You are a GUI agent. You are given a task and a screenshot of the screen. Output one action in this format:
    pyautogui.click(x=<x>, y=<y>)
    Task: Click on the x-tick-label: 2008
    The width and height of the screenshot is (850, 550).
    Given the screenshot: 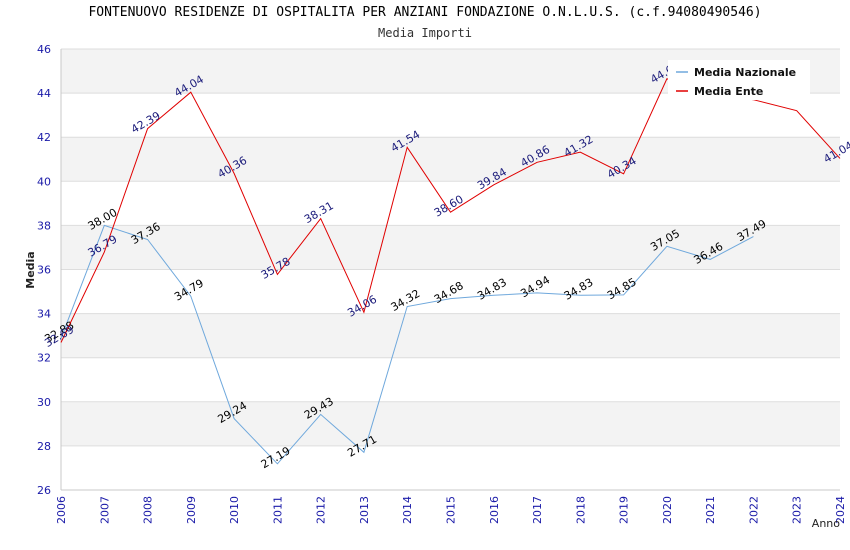 What is the action you would take?
    pyautogui.click(x=148, y=510)
    